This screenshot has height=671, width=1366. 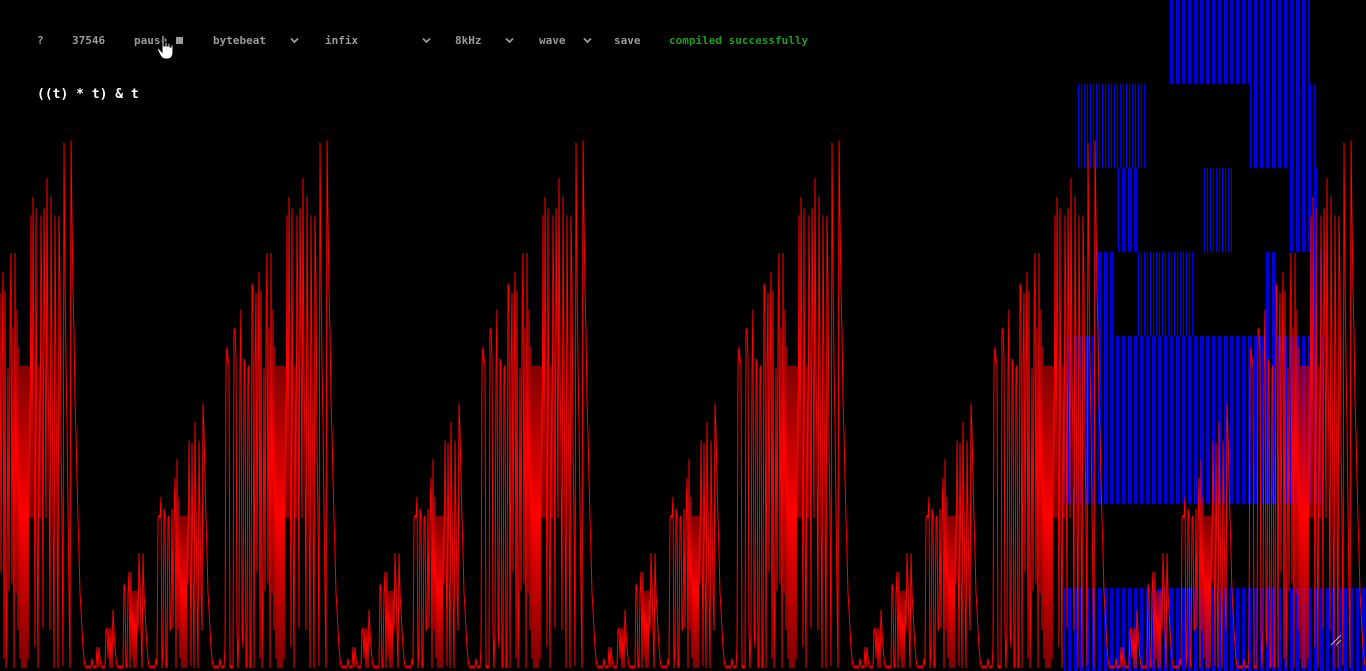 I want to click on resize-grip-icon, so click(x=1335, y=639).